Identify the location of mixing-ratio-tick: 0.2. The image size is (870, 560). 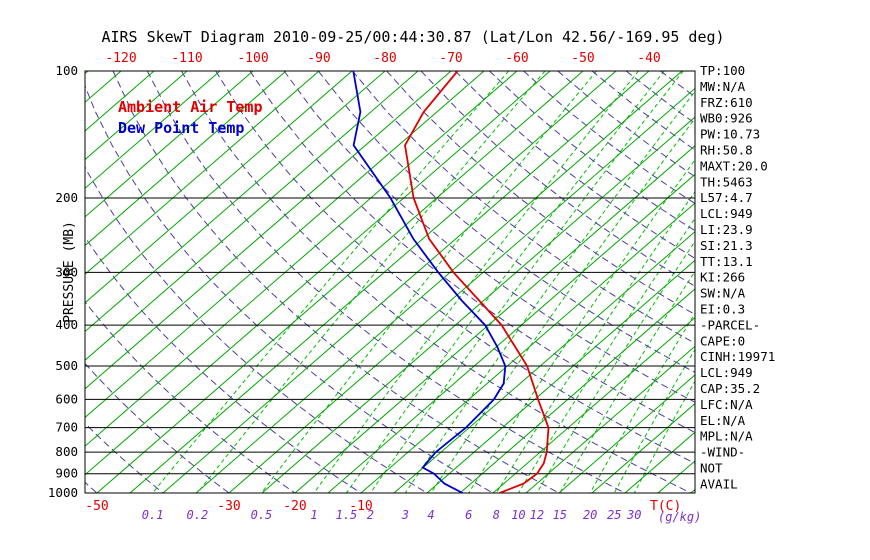
(198, 515).